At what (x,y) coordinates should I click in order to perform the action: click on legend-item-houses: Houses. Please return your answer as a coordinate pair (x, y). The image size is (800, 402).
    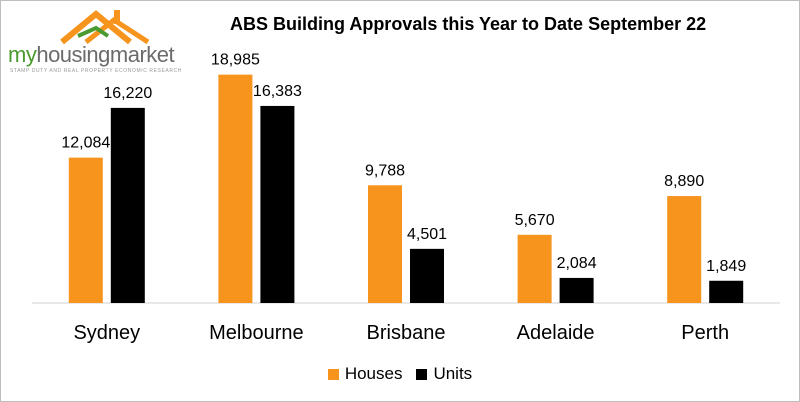
    Looking at the image, I should click on (365, 374).